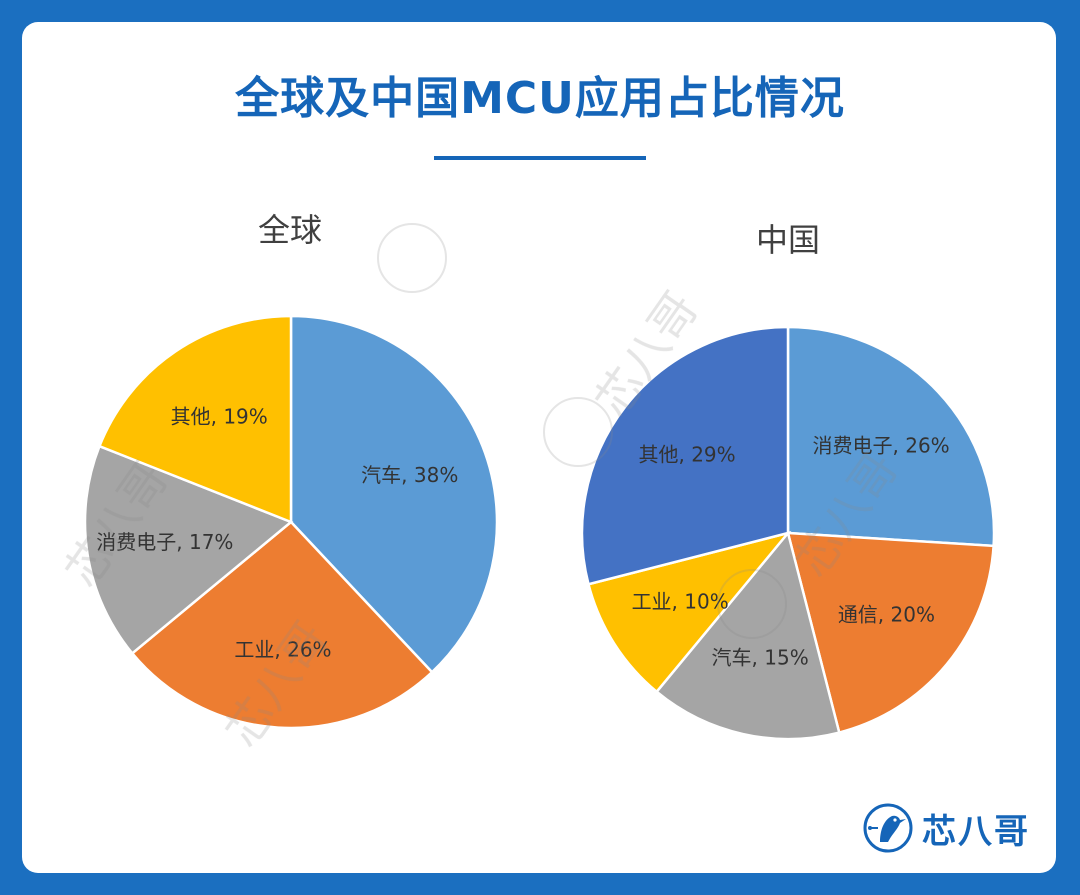  Describe the element at coordinates (409, 475) in the screenshot. I see `pie-slice-label: 汽车, 38%` at that location.